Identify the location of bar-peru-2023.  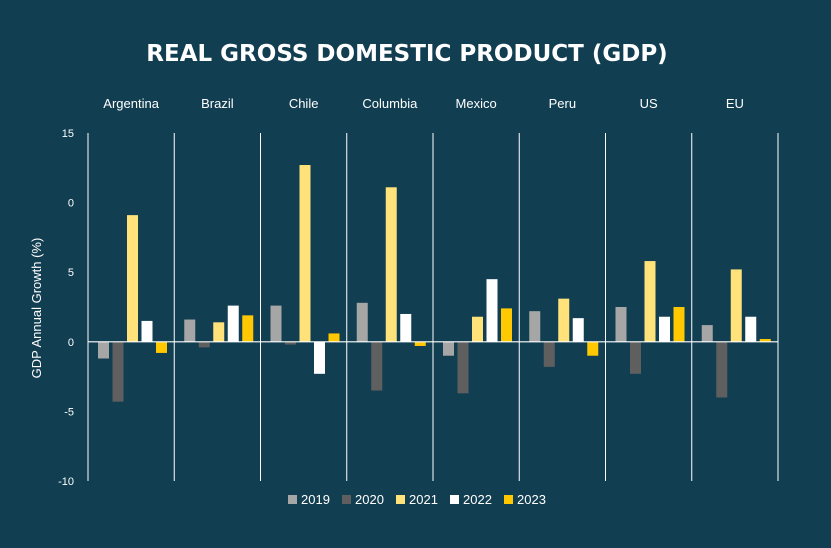
(593, 348).